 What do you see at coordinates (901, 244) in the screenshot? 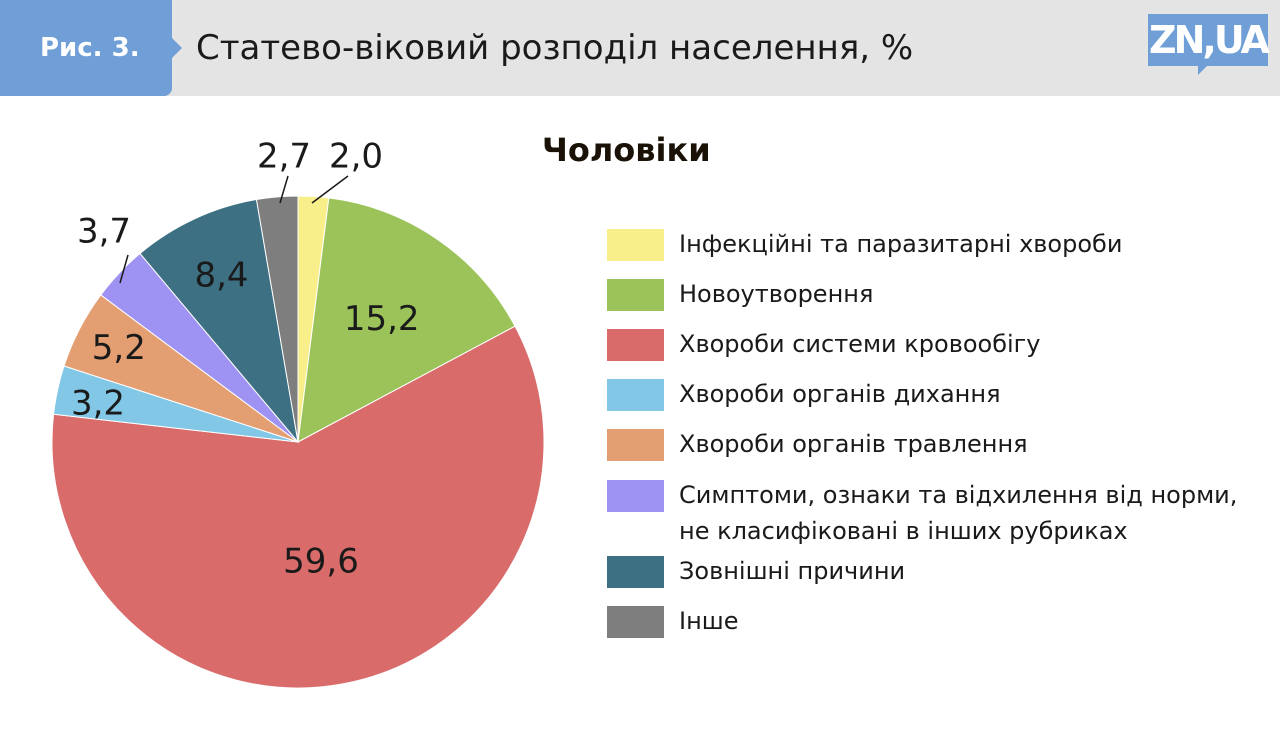
I see `legend-label-0: Інфекційні та паразитарні хвороби` at bounding box center [901, 244].